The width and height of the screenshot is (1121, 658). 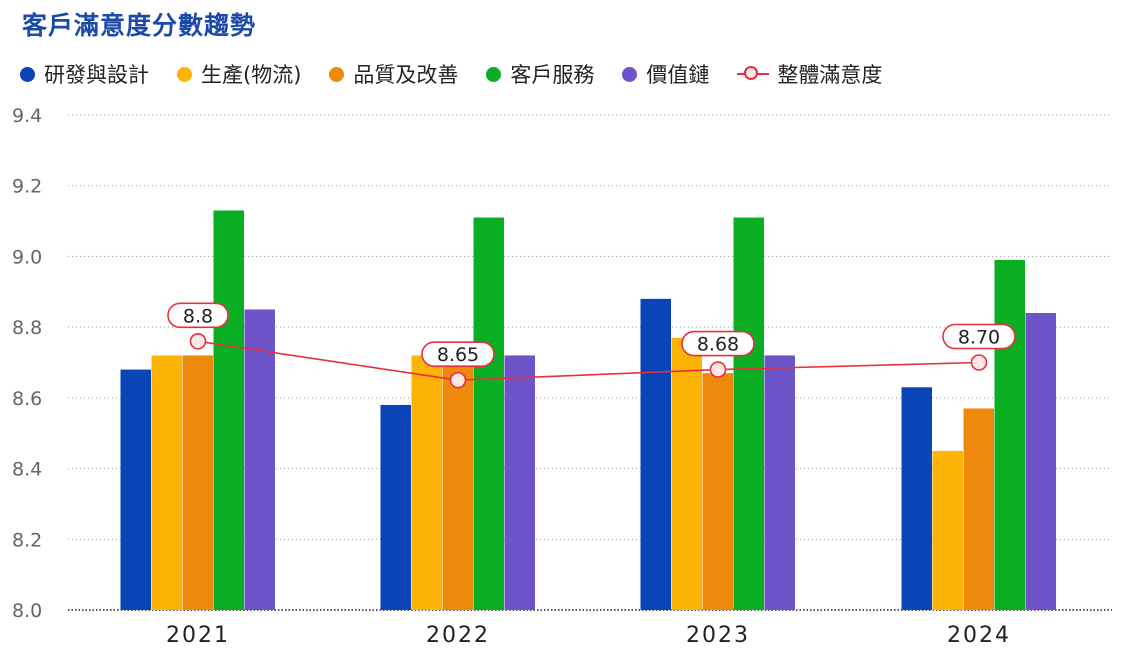 I want to click on y-tick-label: 9.2, so click(x=27, y=187).